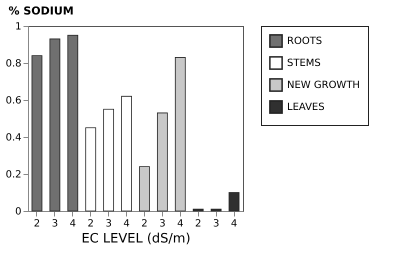 The height and width of the screenshot is (266, 396). Describe the element at coordinates (14, 138) in the screenshot. I see `y-tick-label: 0.4` at that location.